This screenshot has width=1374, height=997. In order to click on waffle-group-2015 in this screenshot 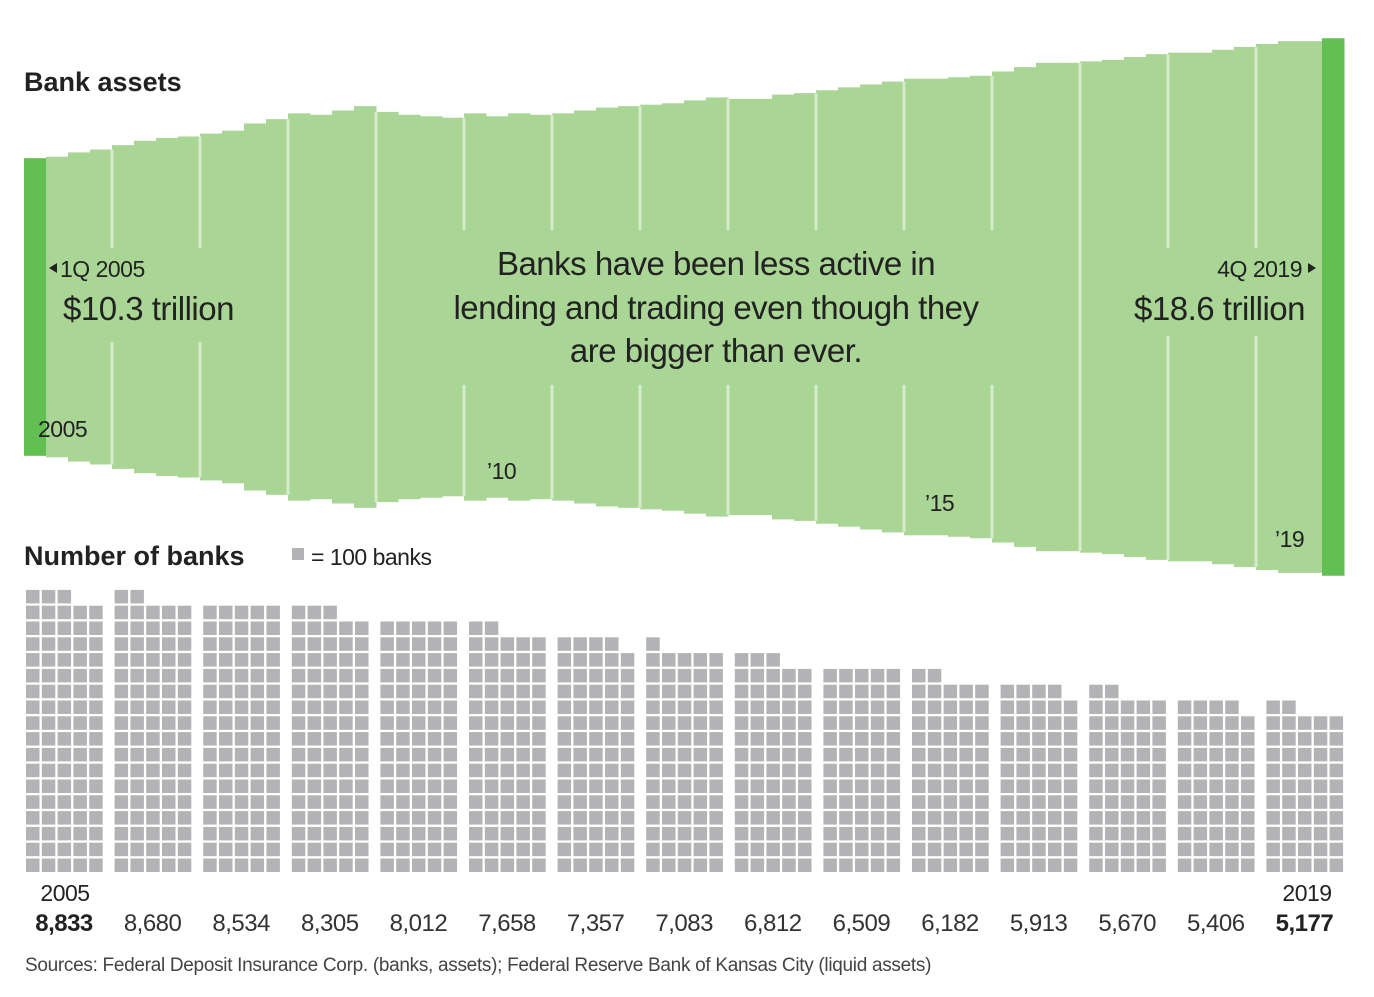, I will do `click(950, 770)`.